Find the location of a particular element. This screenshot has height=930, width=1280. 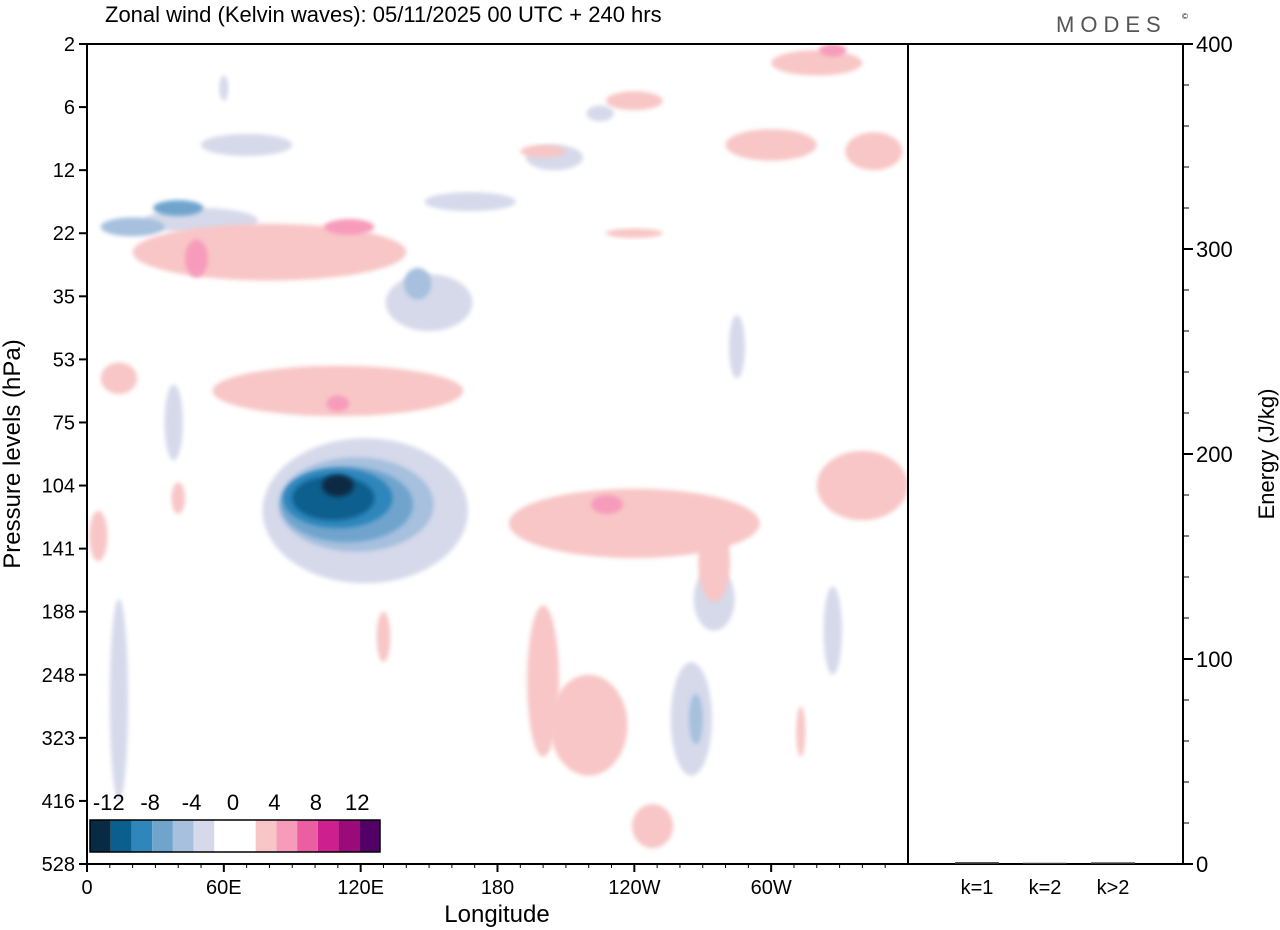

energy-bar-k=2 is located at coordinates (1045, 863).